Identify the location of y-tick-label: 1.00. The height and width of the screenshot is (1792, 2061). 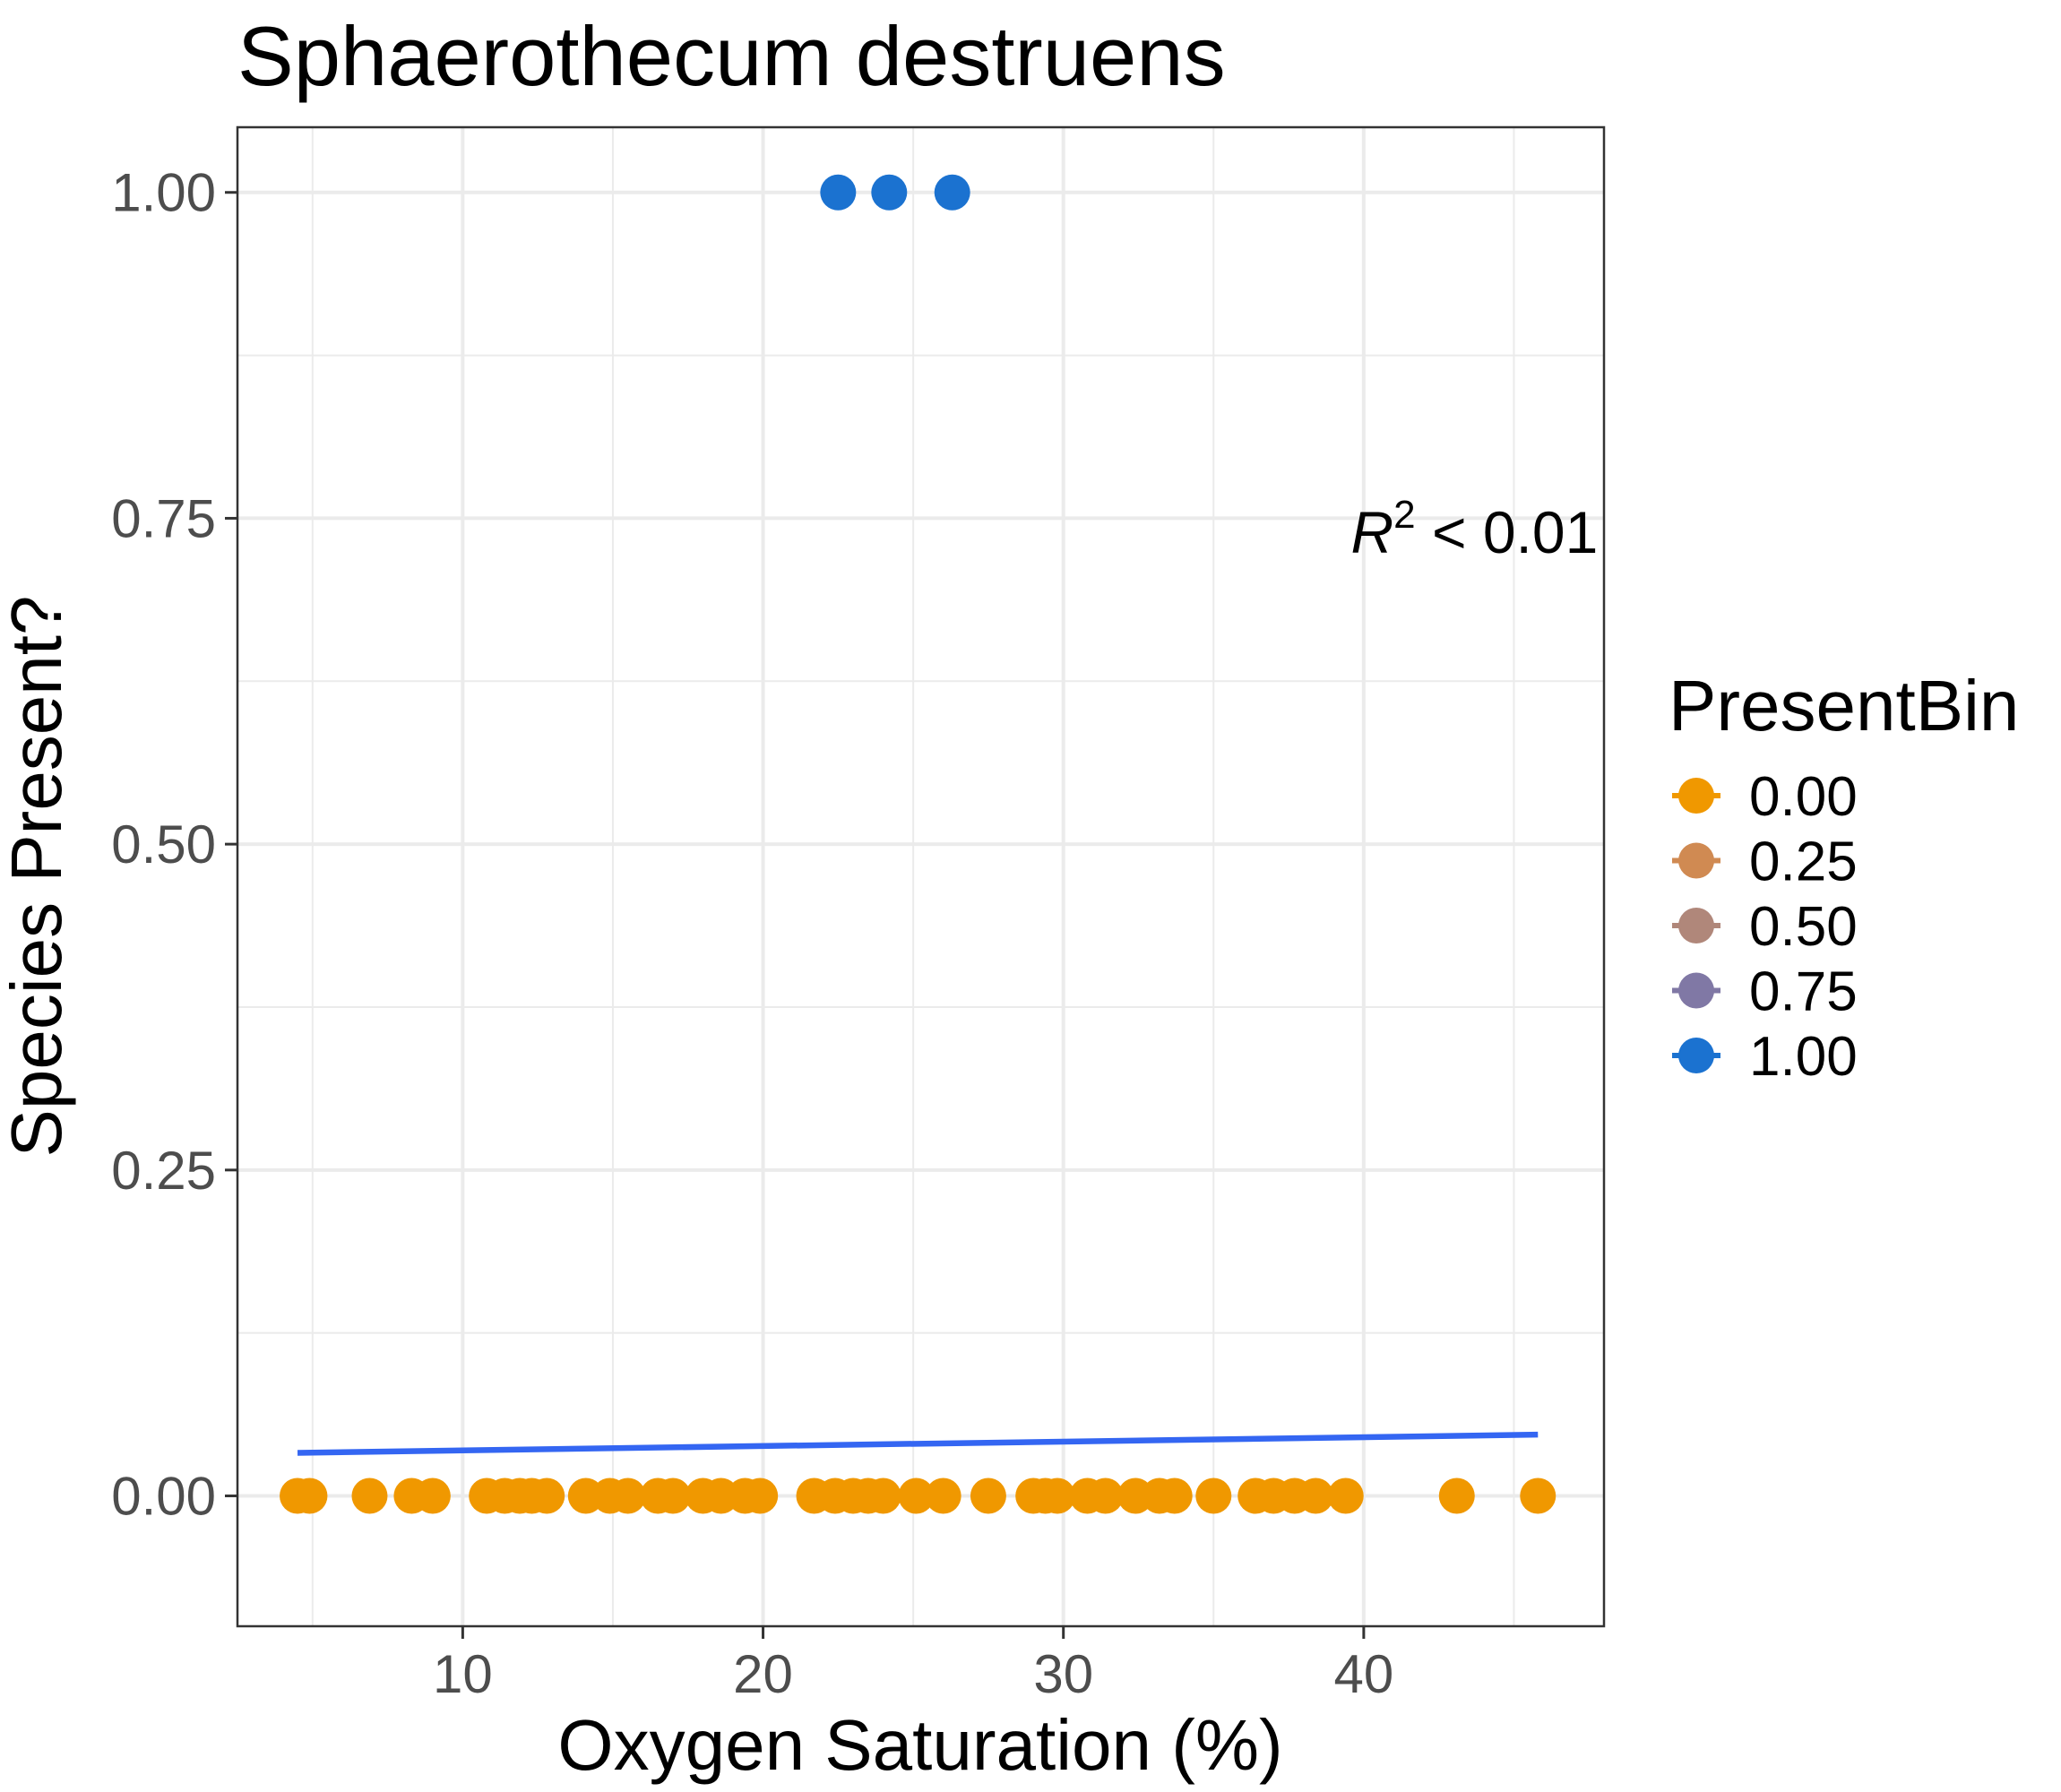
(163, 193).